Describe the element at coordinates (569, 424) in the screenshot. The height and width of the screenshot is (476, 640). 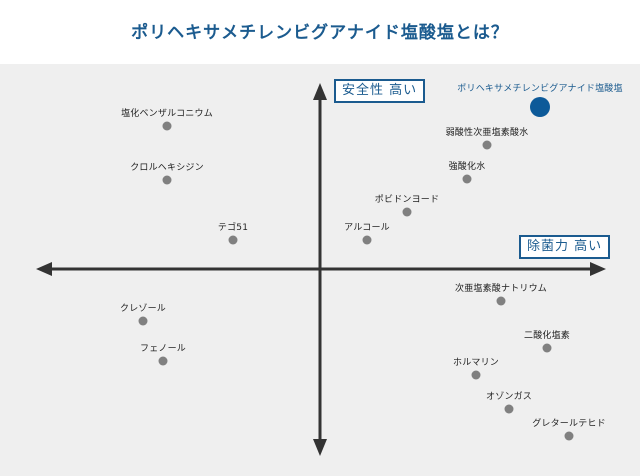
I see `point-label: グレタールテヒド` at that location.